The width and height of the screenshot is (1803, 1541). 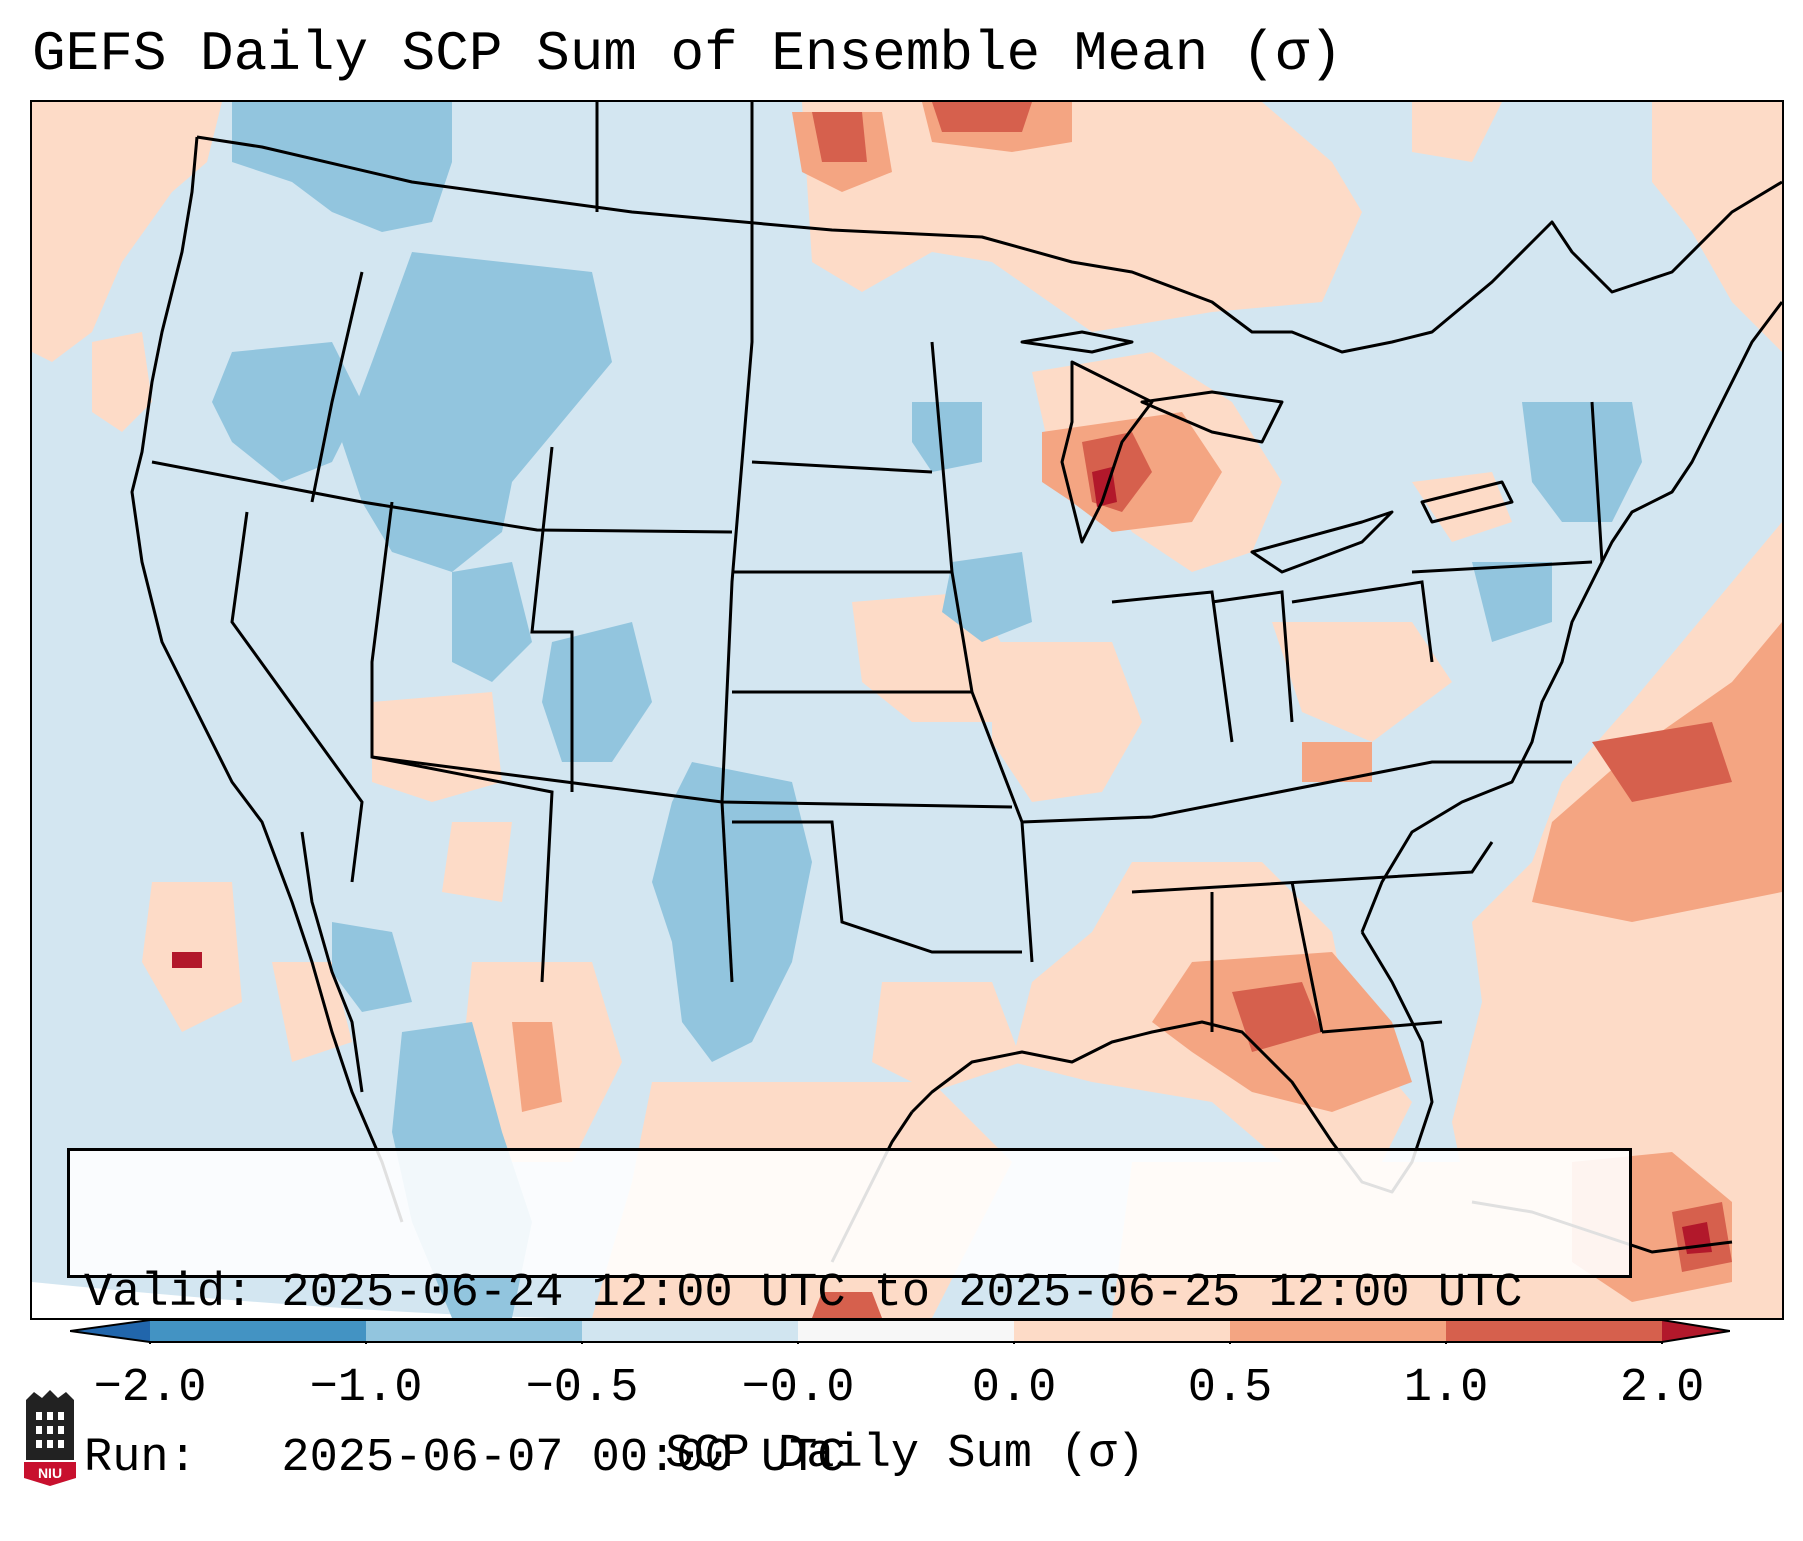 What do you see at coordinates (1252, 656) in the screenshot?
I see `border-in-oh` at bounding box center [1252, 656].